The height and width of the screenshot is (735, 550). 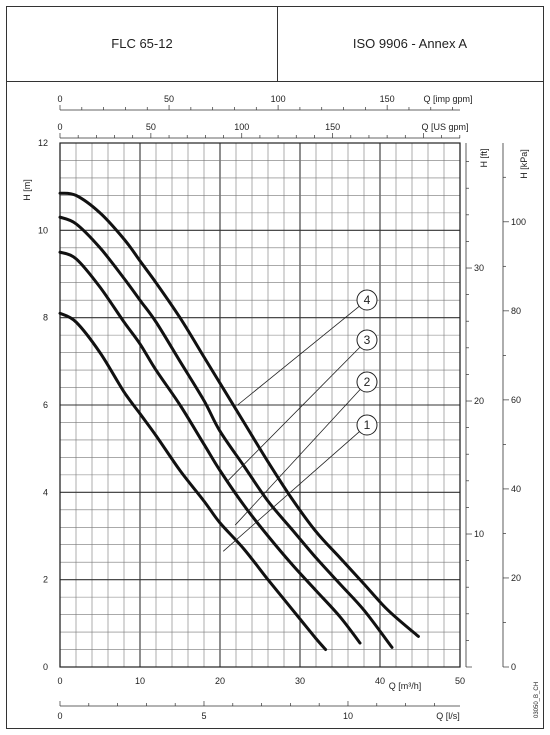 What do you see at coordinates (45, 667) in the screenshot?
I see `y-tick-label: 0` at bounding box center [45, 667].